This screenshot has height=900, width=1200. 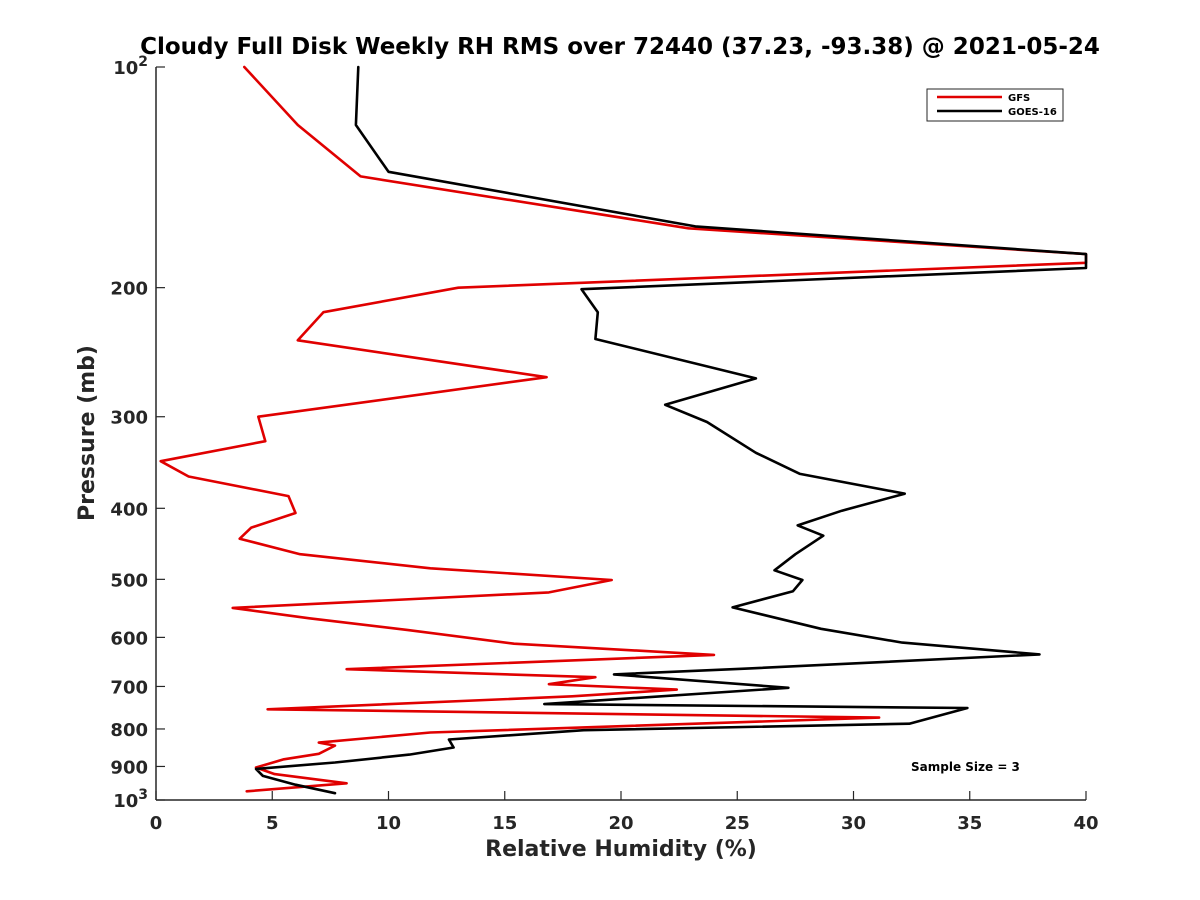 What do you see at coordinates (969, 823) in the screenshot?
I see `x-tick-label: 35` at bounding box center [969, 823].